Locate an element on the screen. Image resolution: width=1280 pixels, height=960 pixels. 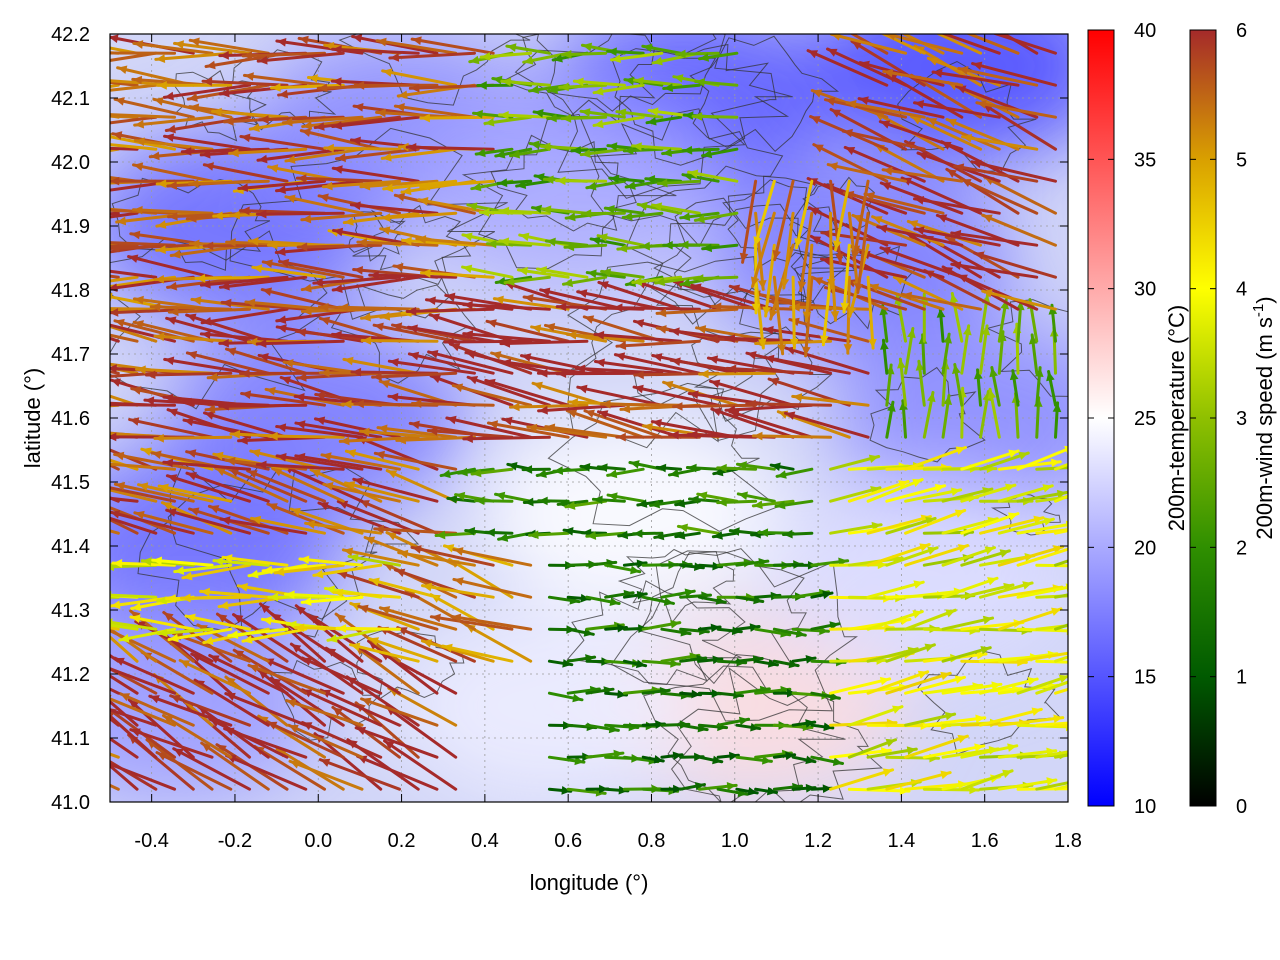
y-tick-label: 41.4 is located at coordinates (70, 547).